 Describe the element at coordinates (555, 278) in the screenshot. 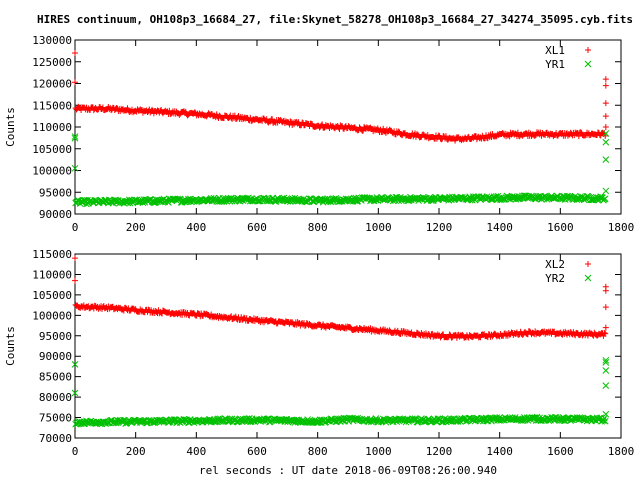

I see `legend-label: YR2` at that location.